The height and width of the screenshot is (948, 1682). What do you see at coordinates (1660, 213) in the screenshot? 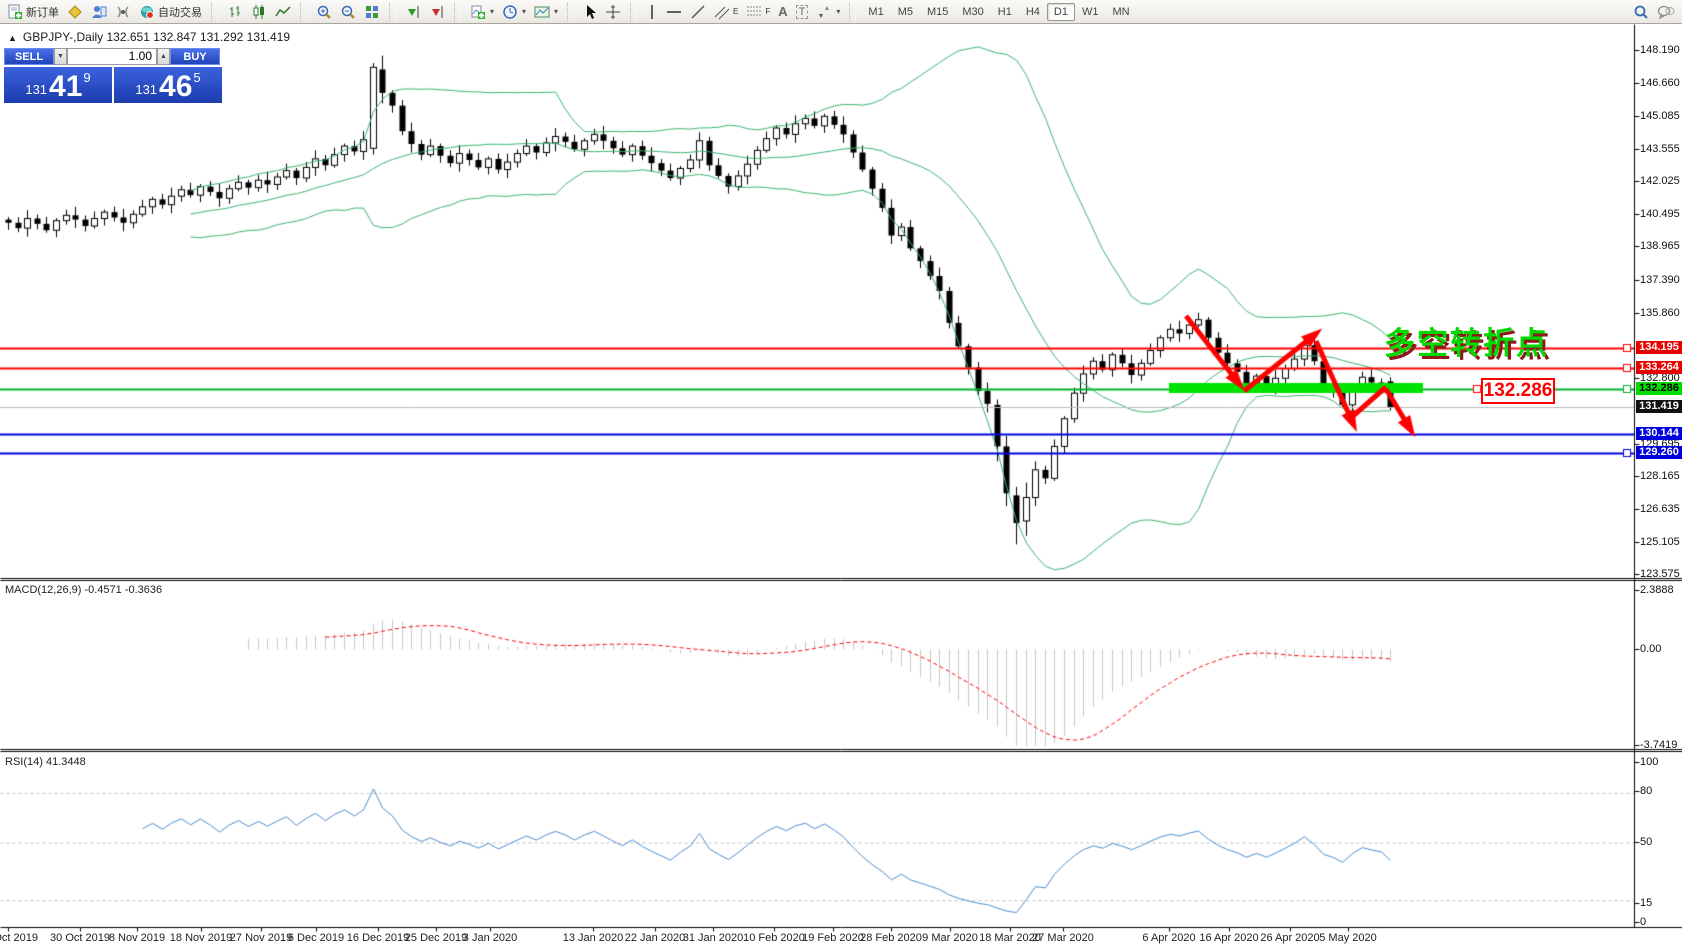
I see `price-axis-tick: 140.495` at bounding box center [1660, 213].